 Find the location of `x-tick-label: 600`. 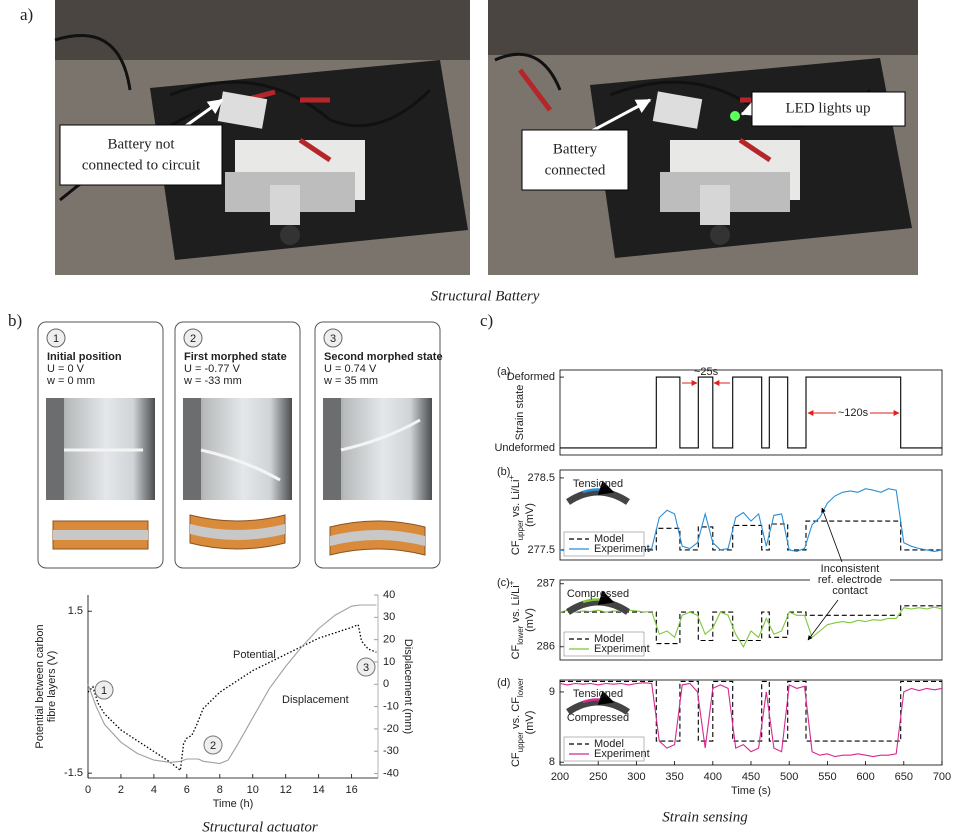

x-tick-label: 600 is located at coordinates (865, 777).